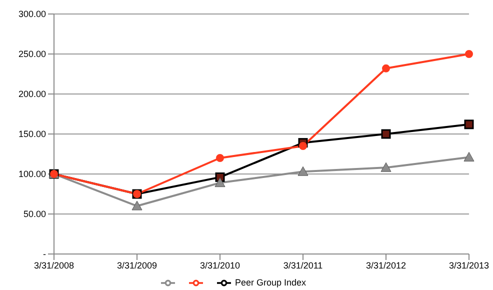 The height and width of the screenshot is (290, 493). Describe the element at coordinates (32, 14) in the screenshot. I see `y-tick-label: 300.00` at that location.